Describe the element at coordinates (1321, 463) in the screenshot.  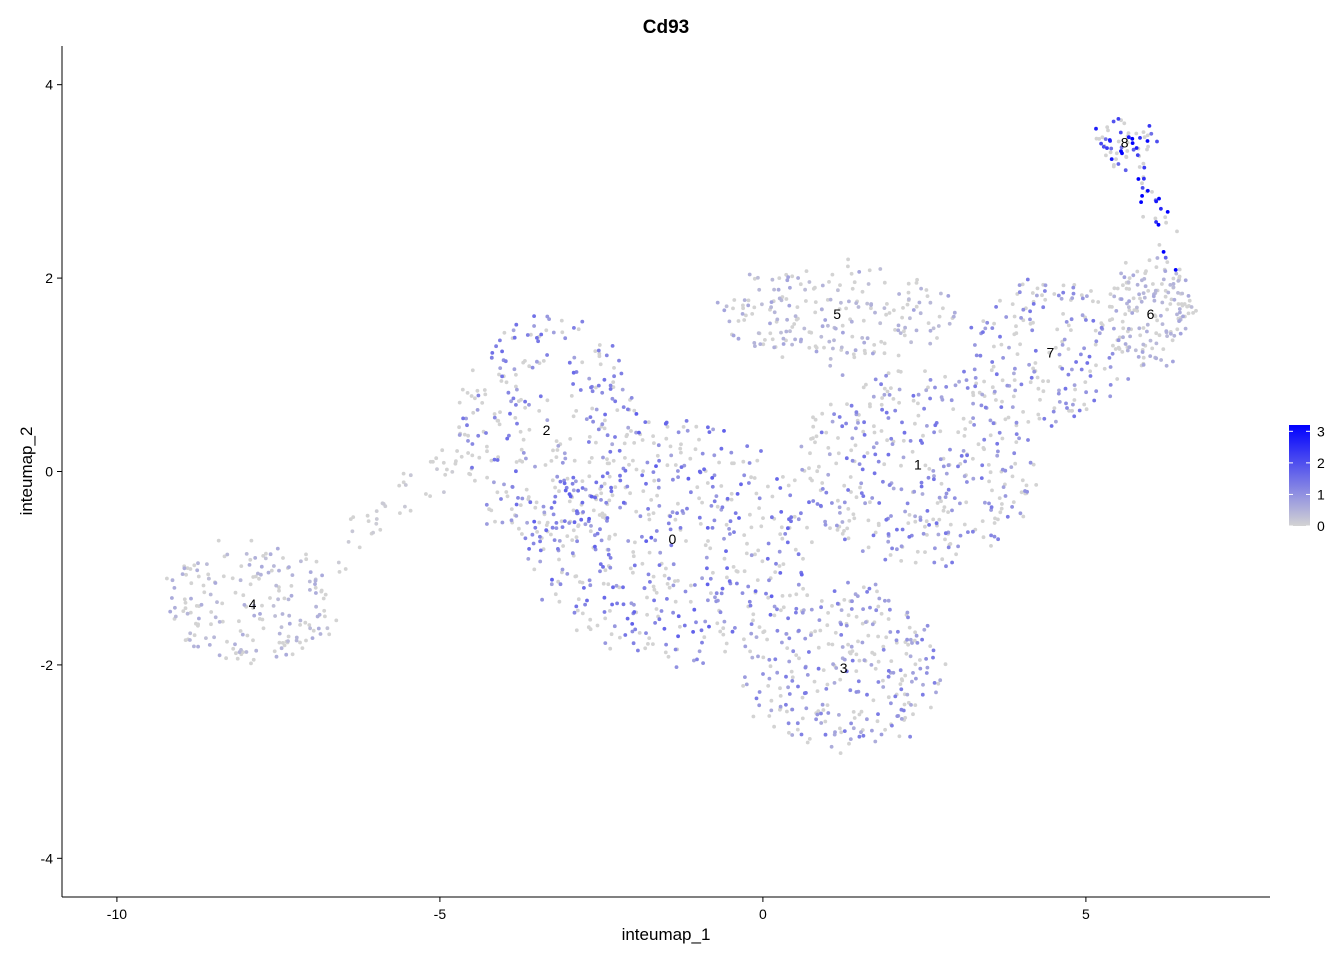
I see `colorbar-tick-label: 2` at that location.